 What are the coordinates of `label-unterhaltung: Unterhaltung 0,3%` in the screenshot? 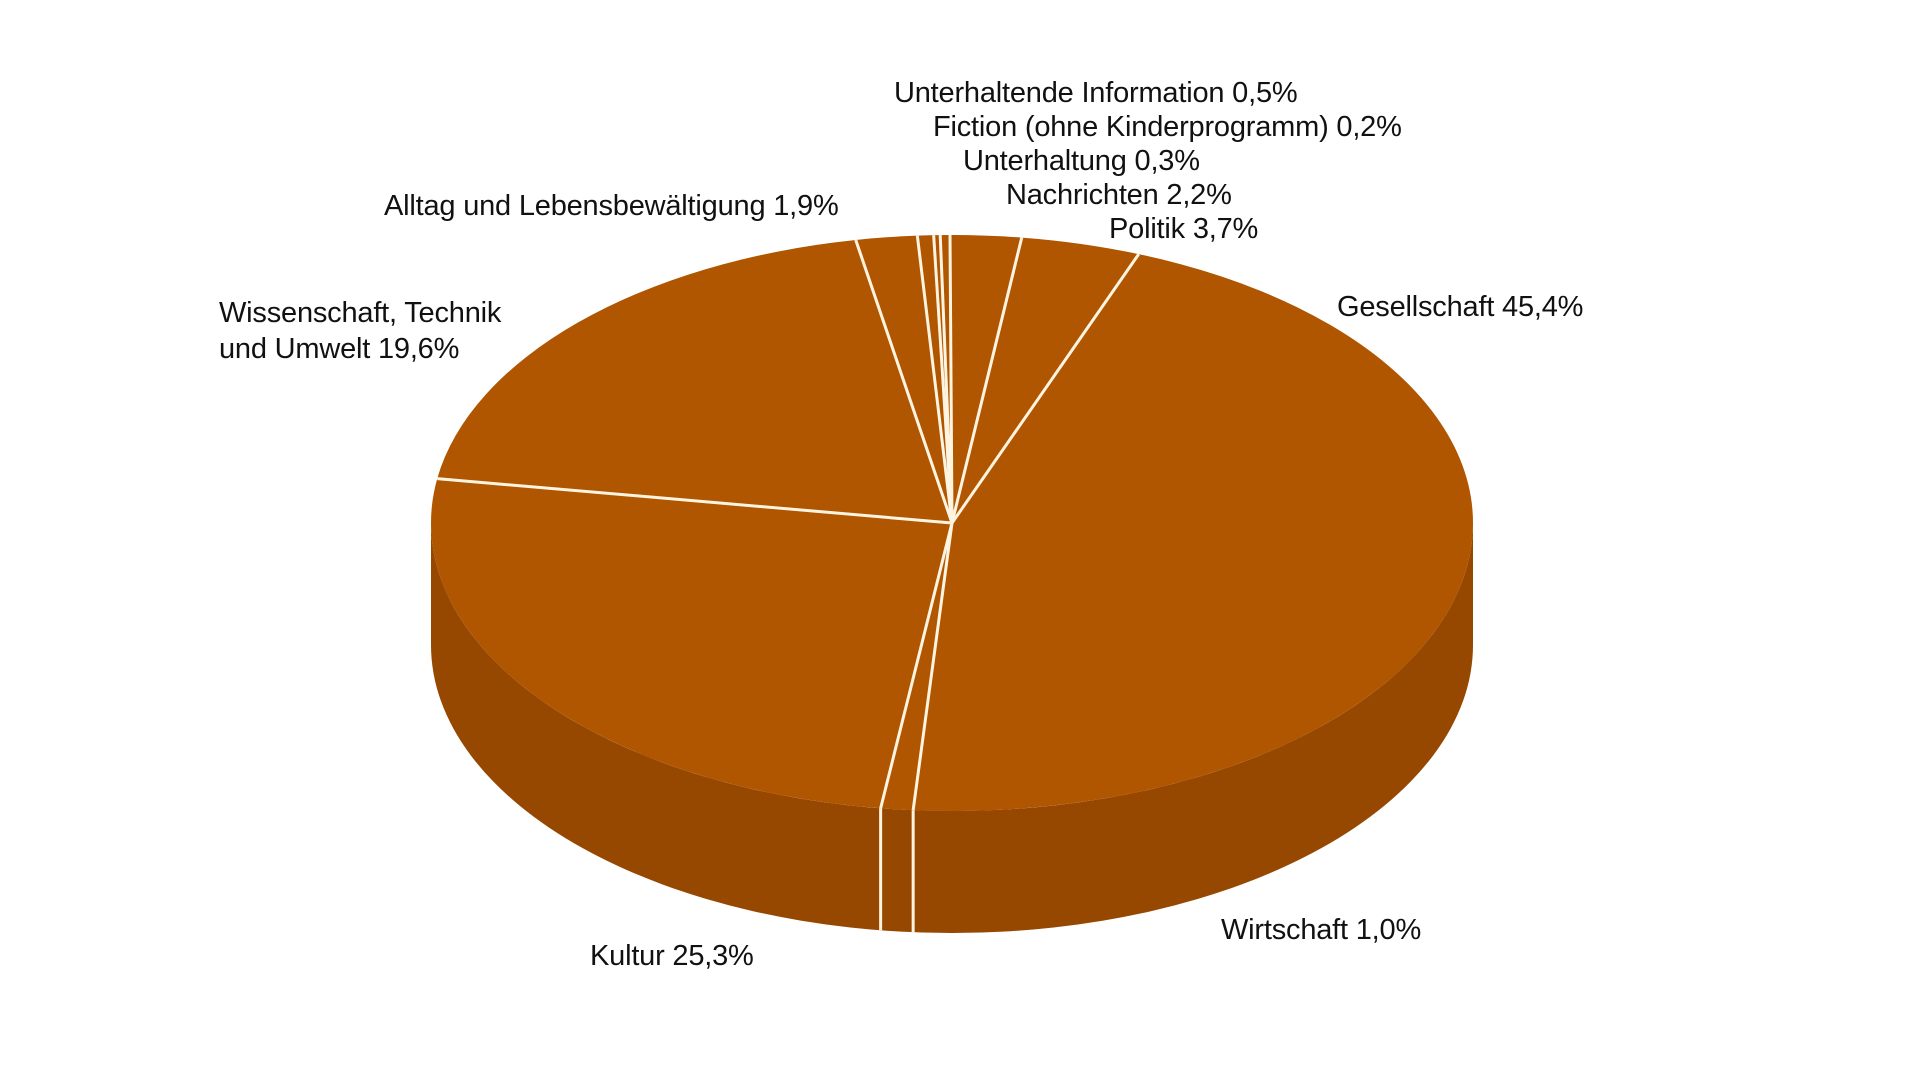 It's located at (1081, 161).